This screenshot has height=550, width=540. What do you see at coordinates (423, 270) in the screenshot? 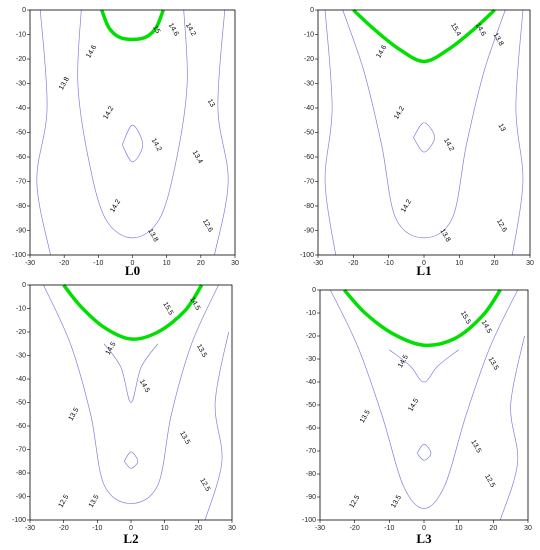
I see `panel-title: L1` at bounding box center [423, 270].